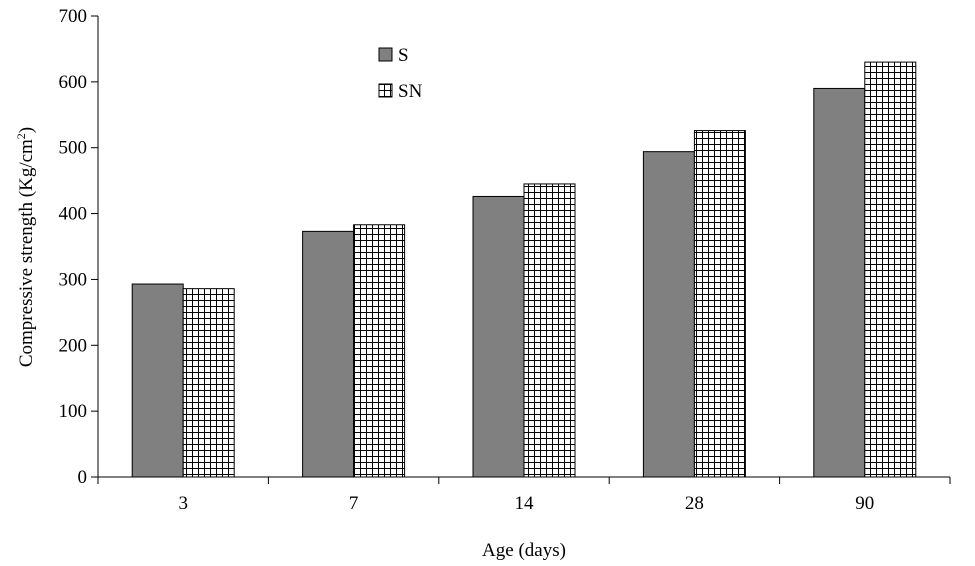 This screenshot has width=975, height=566. Describe the element at coordinates (26, 130) in the screenshot. I see `y-axis-label-close: )` at that location.